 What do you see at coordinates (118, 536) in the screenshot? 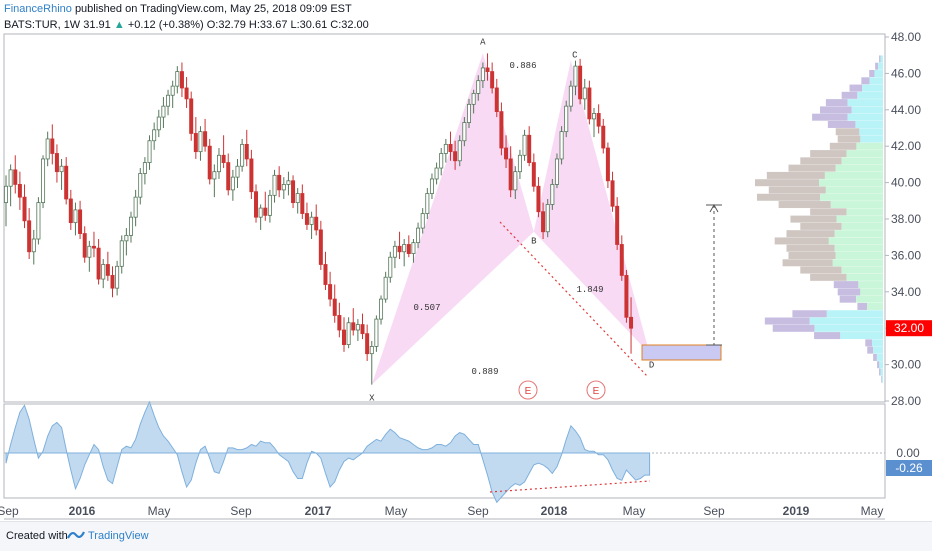
I see `tradingview-link: TradingView` at bounding box center [118, 536].